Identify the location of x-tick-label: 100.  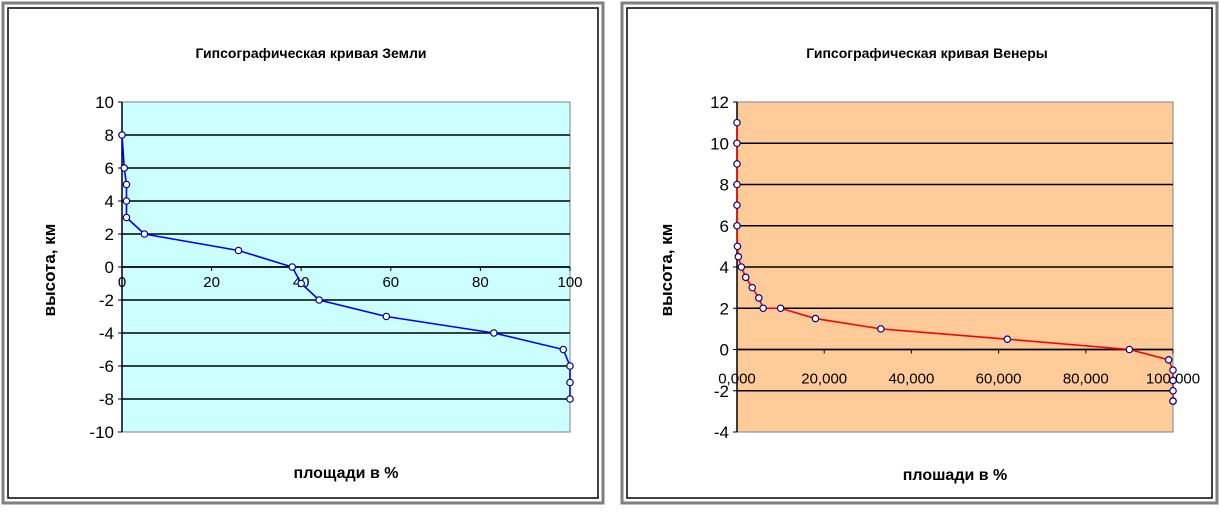
(569, 282).